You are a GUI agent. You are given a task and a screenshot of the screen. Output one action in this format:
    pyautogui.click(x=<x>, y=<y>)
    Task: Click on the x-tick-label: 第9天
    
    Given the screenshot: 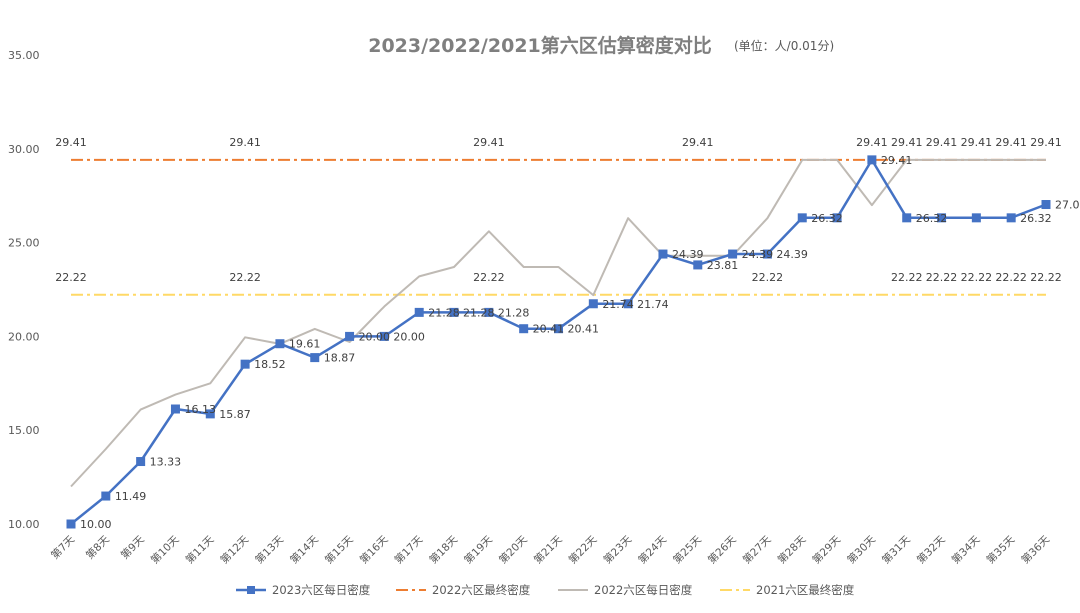 What is the action you would take?
    pyautogui.click(x=132, y=547)
    